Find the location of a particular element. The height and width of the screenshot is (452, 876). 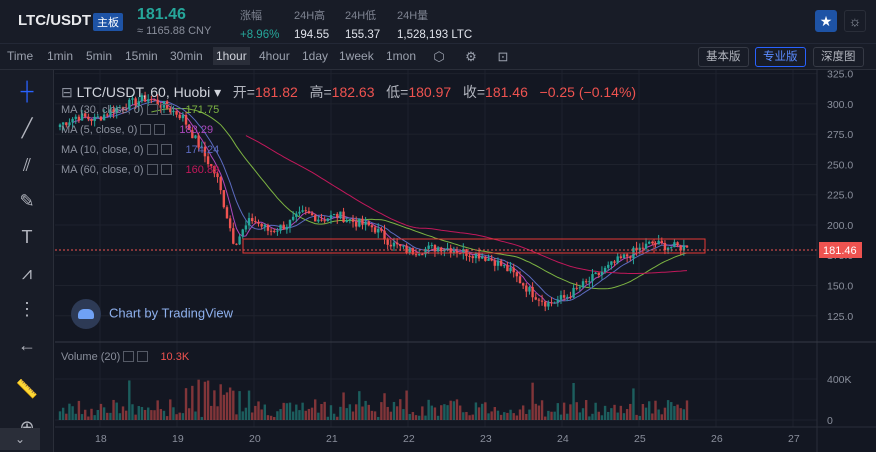

range-highlight is located at coordinates (474, 246).